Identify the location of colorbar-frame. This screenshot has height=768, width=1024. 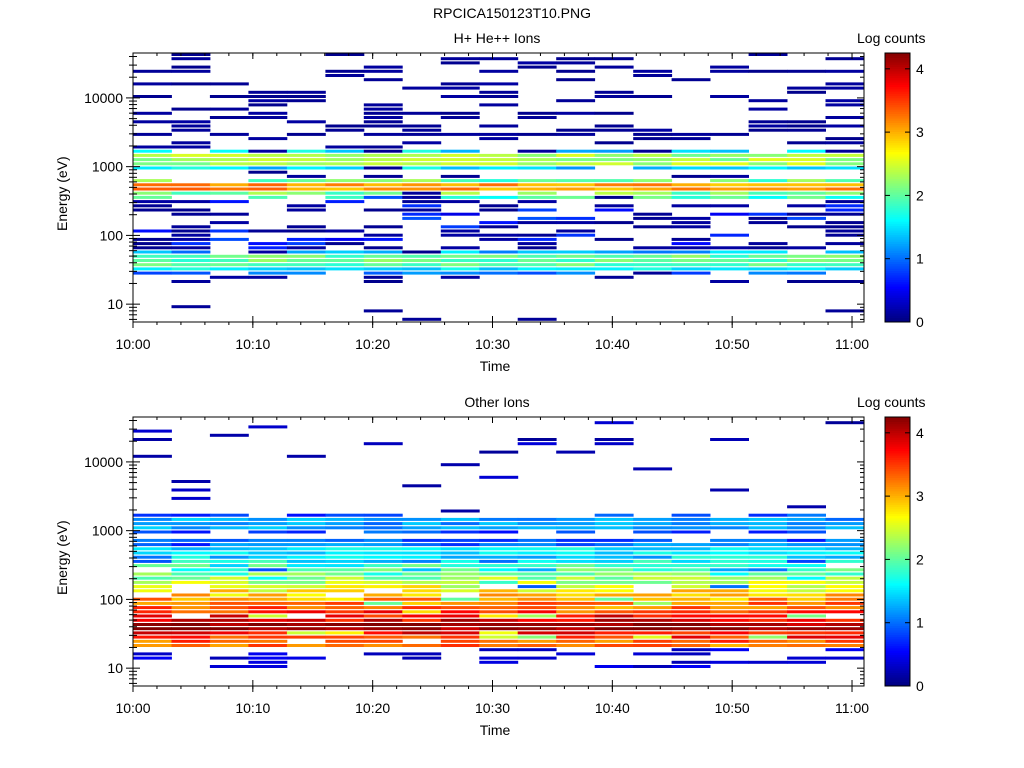
(897, 551).